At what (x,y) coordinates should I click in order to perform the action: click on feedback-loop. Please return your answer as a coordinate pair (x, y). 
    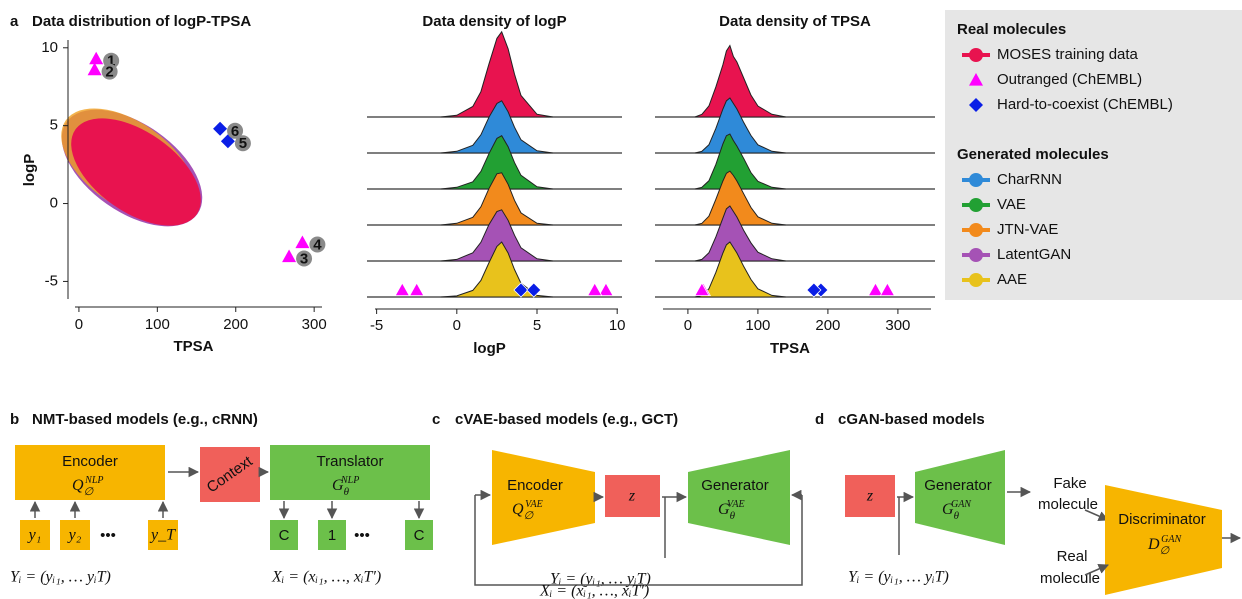
    Looking at the image, I should click on (638, 540).